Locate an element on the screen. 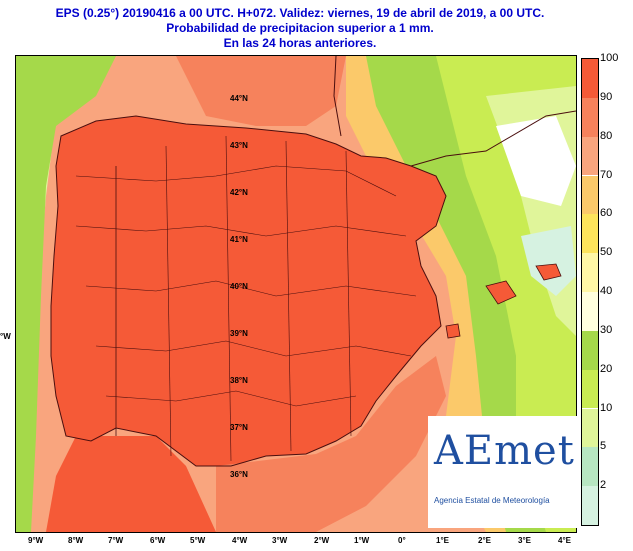  legend-label: 60 is located at coordinates (606, 213).